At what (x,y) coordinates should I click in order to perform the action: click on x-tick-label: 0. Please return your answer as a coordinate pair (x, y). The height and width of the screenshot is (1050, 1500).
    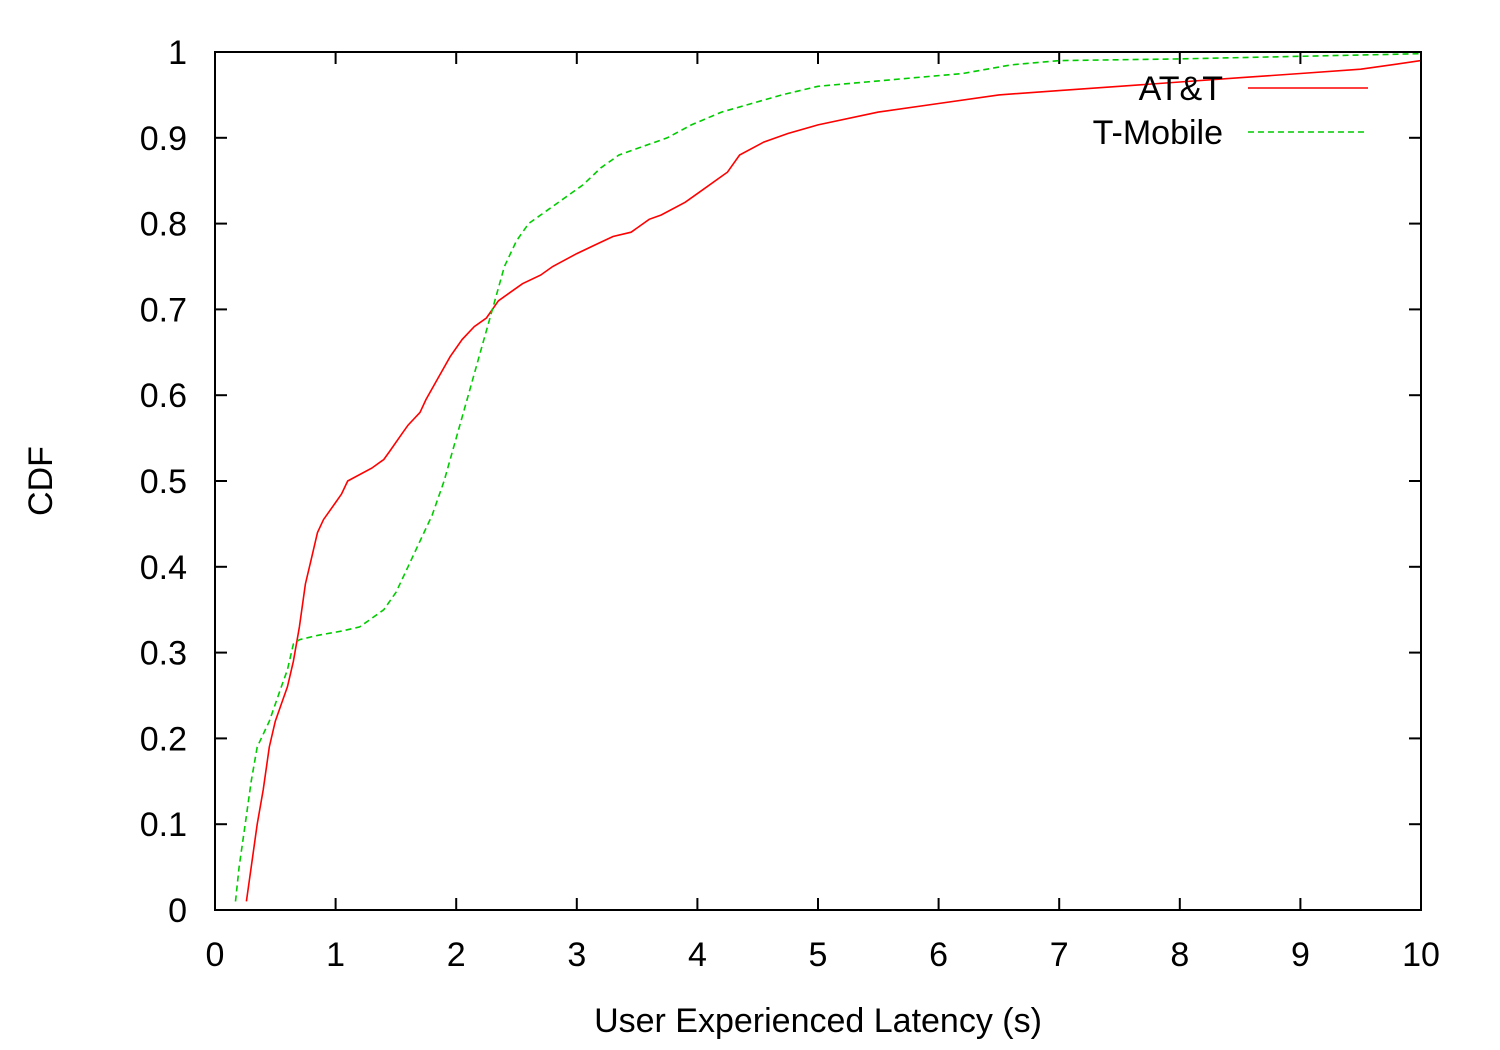
    Looking at the image, I should click on (215, 955).